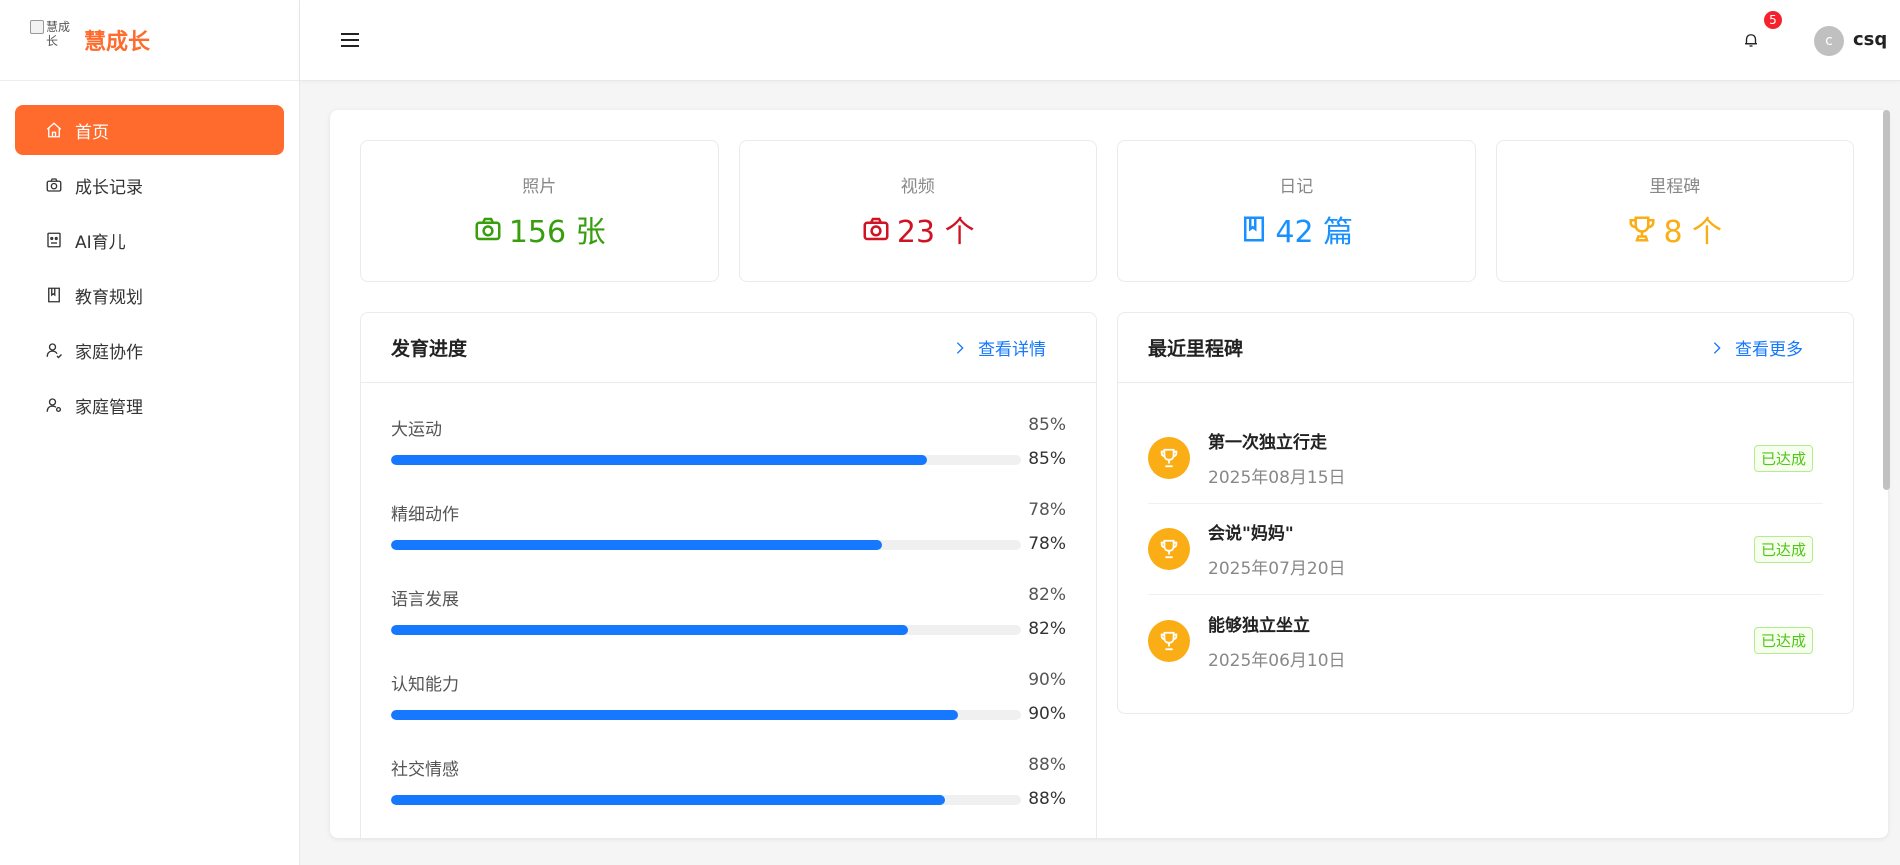  I want to click on progress-percent: 90%, so click(1047, 714).